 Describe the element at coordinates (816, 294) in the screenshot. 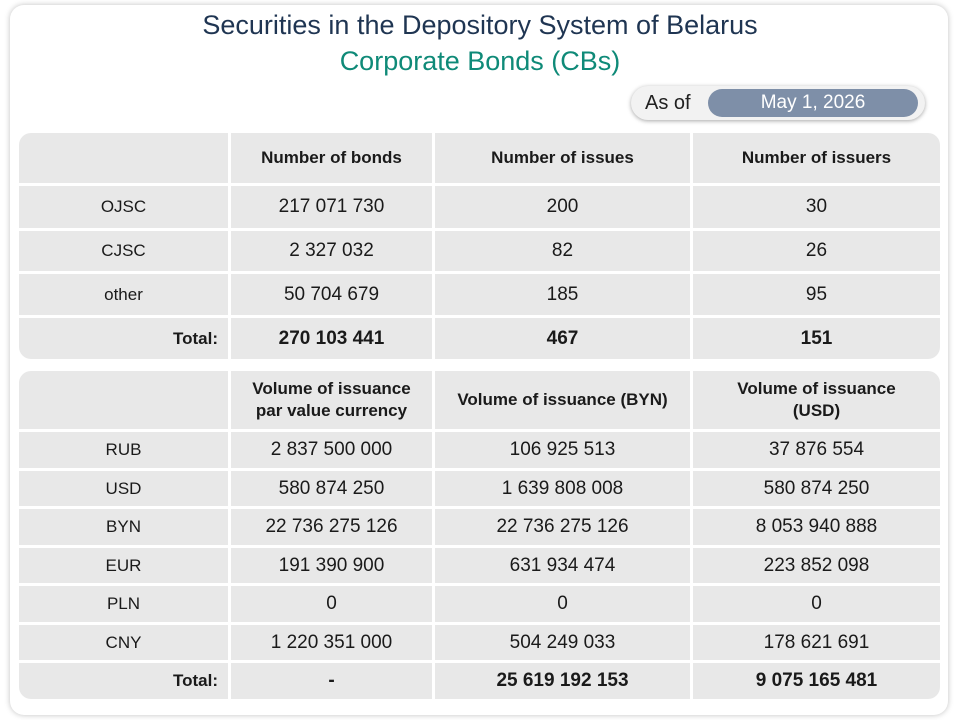

I see `table-cell: 95` at that location.